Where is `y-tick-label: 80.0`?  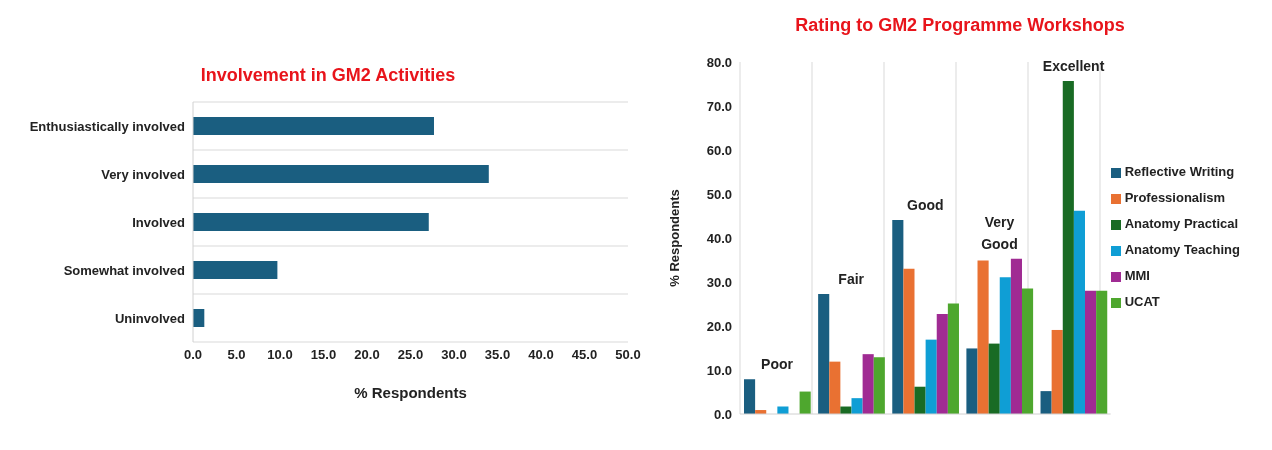 y-tick-label: 80.0 is located at coordinates (719, 62).